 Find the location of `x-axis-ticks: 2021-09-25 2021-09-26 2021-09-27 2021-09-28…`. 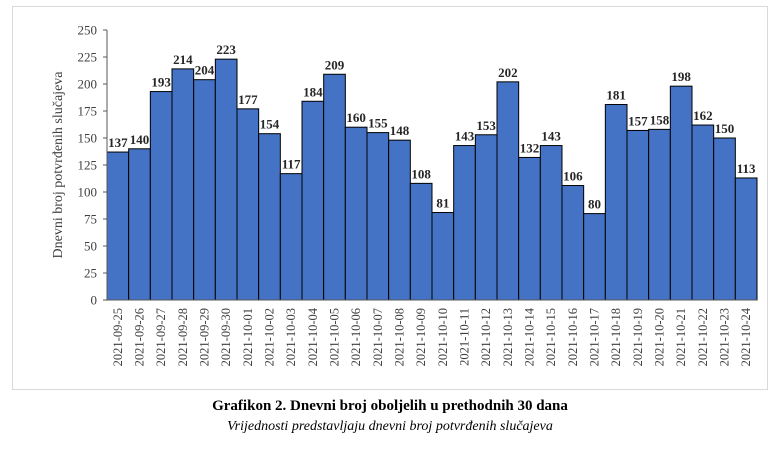

x-axis-ticks: 2021-09-25 2021-09-26 2021-09-27 2021-09-28… is located at coordinates (432, 336).